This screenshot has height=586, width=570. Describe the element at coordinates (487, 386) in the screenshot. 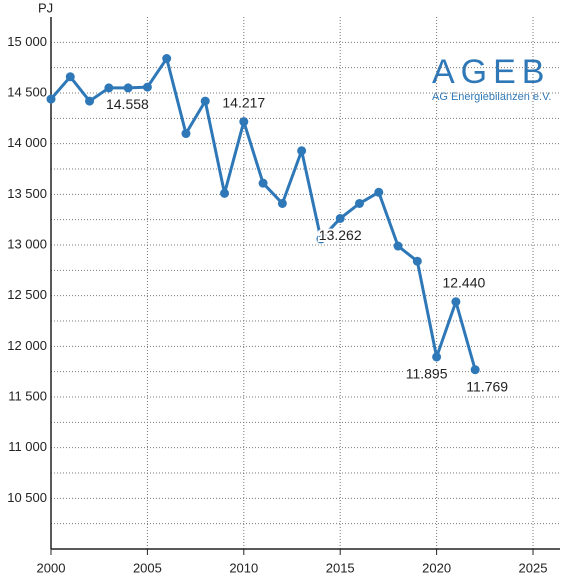

I see `data-label: 11.769` at that location.